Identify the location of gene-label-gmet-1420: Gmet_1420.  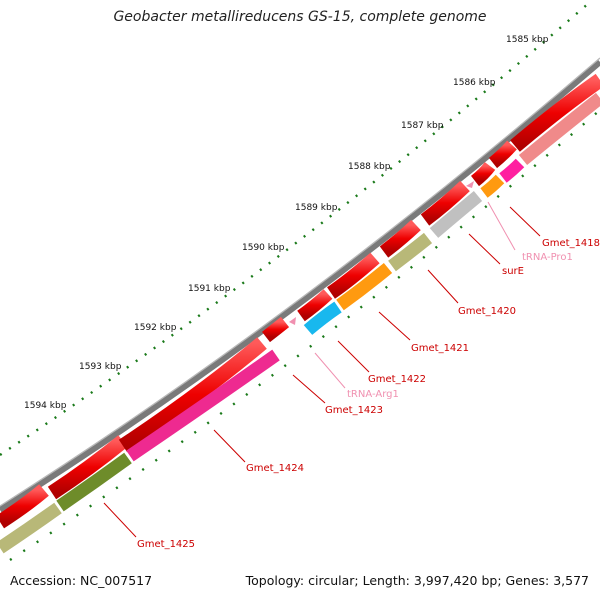
(487, 311).